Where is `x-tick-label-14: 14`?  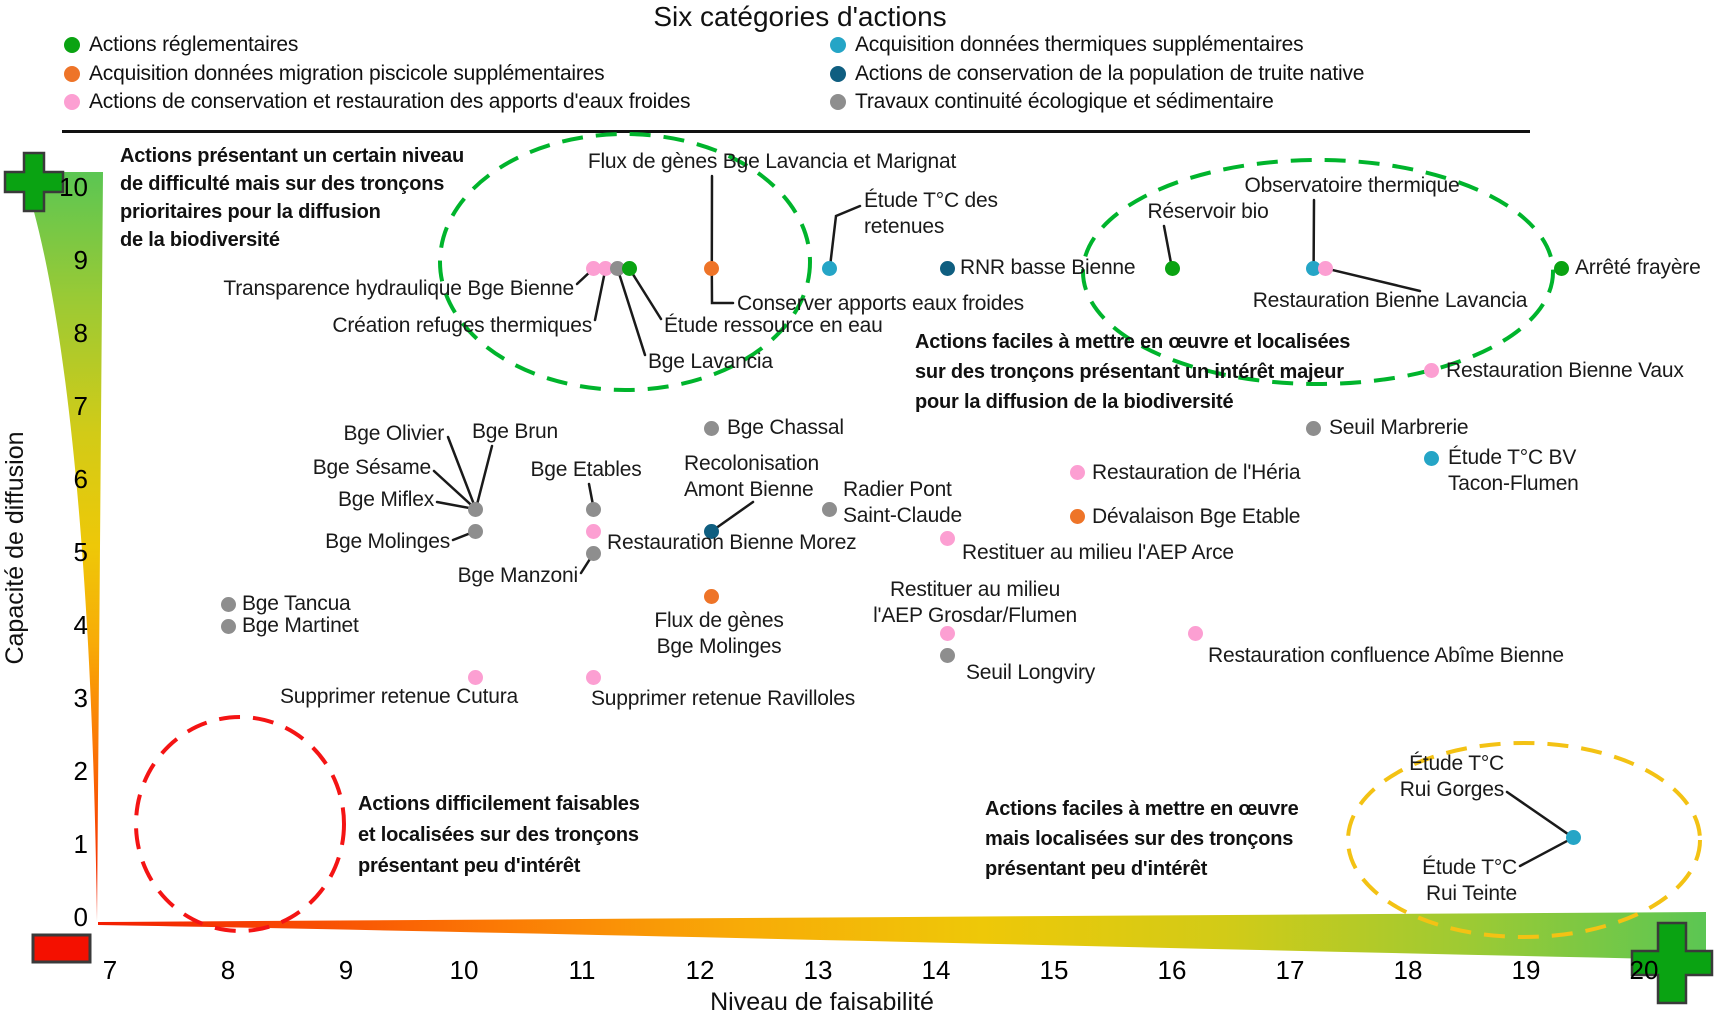 x-tick-label-14: 14 is located at coordinates (936, 970).